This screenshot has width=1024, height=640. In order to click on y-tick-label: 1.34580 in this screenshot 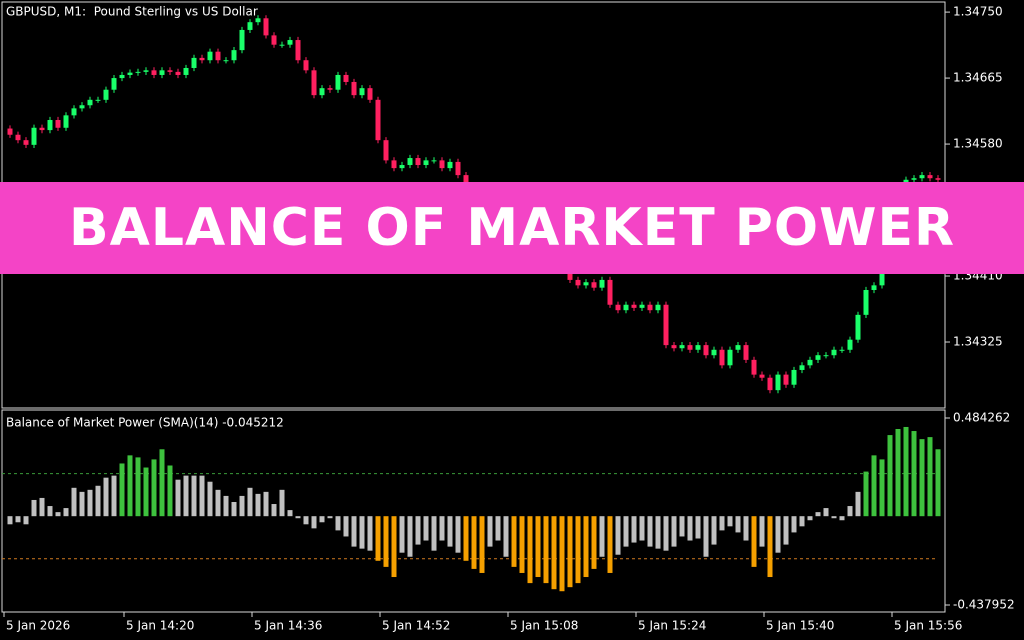, I will do `click(978, 144)`.